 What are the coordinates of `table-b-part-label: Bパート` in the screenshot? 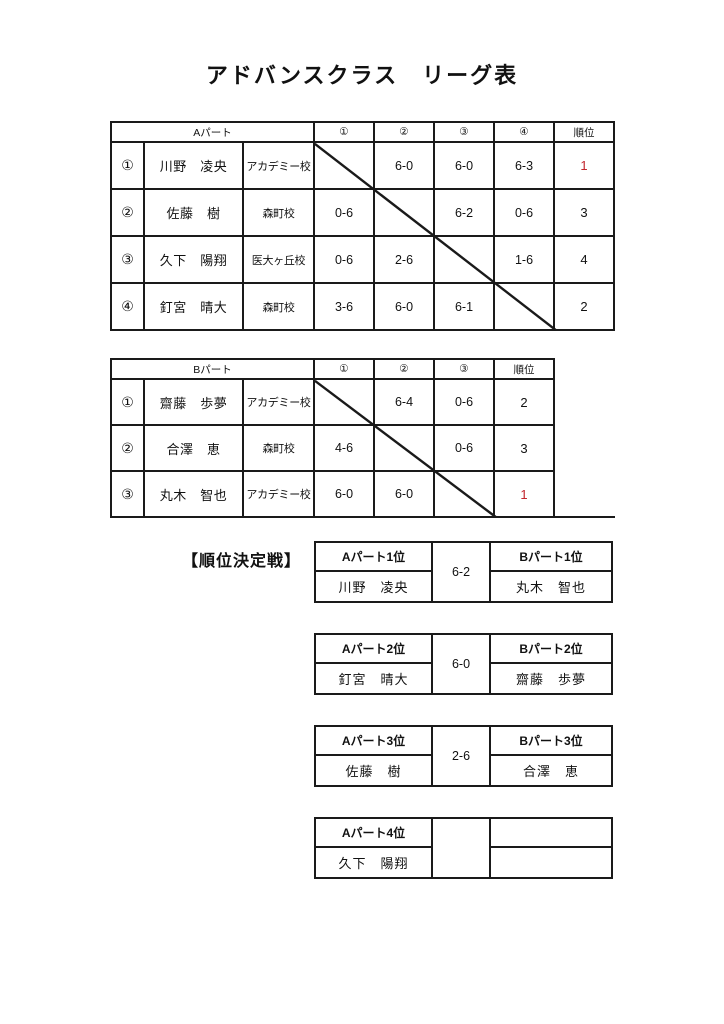 It's located at (212, 369).